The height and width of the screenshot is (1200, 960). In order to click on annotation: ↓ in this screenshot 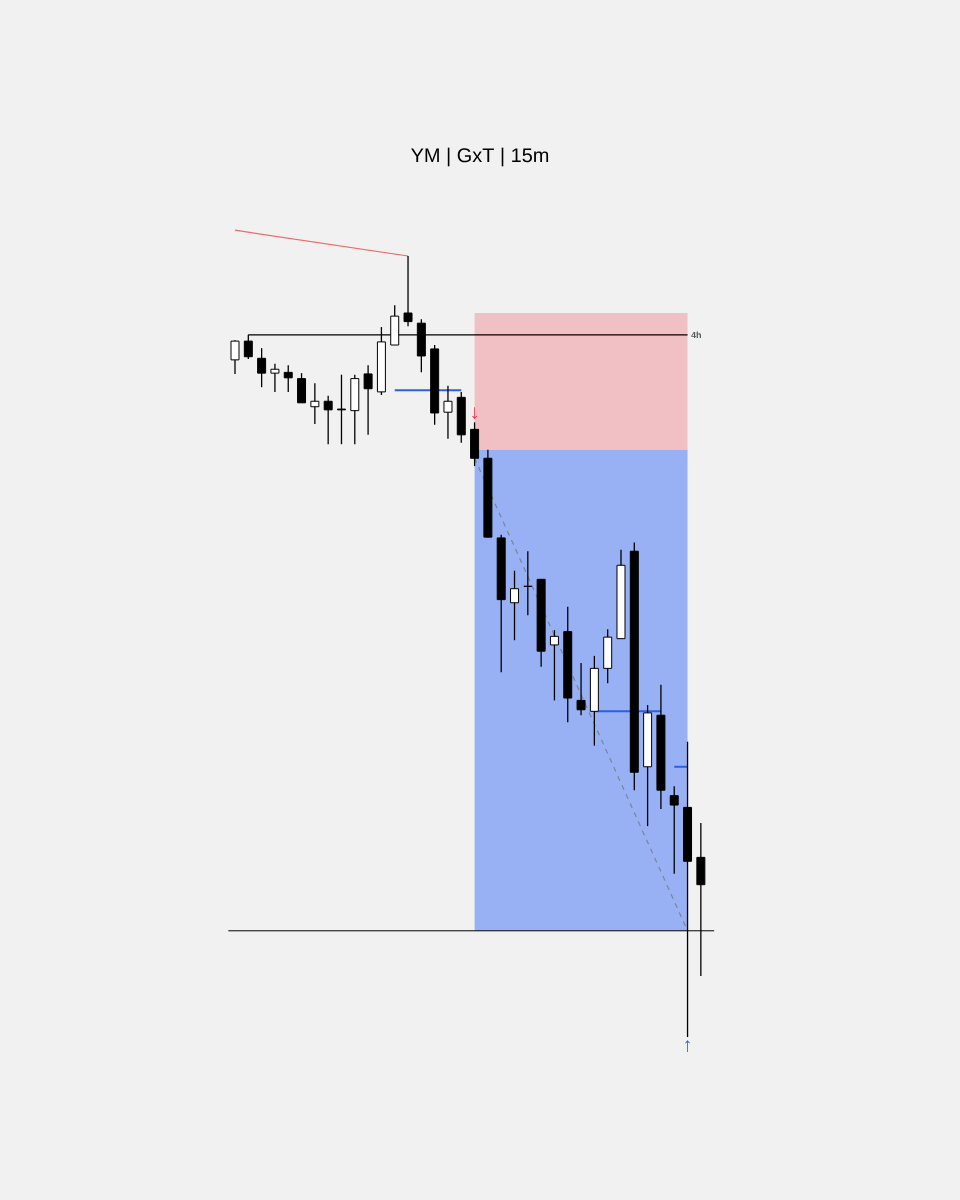, I will do `click(474, 413)`.